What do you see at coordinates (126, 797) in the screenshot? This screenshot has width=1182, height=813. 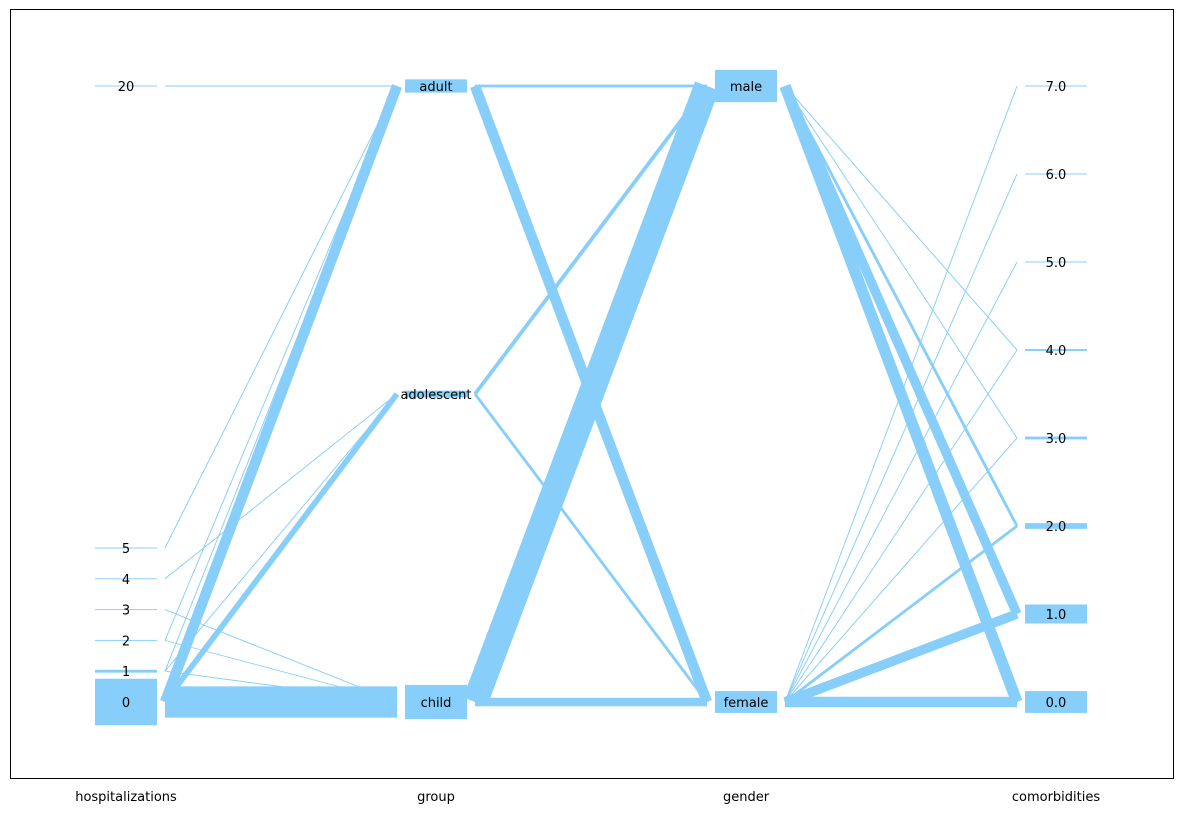 I see `axis-label-hospitalizations: hospitalizations` at bounding box center [126, 797].